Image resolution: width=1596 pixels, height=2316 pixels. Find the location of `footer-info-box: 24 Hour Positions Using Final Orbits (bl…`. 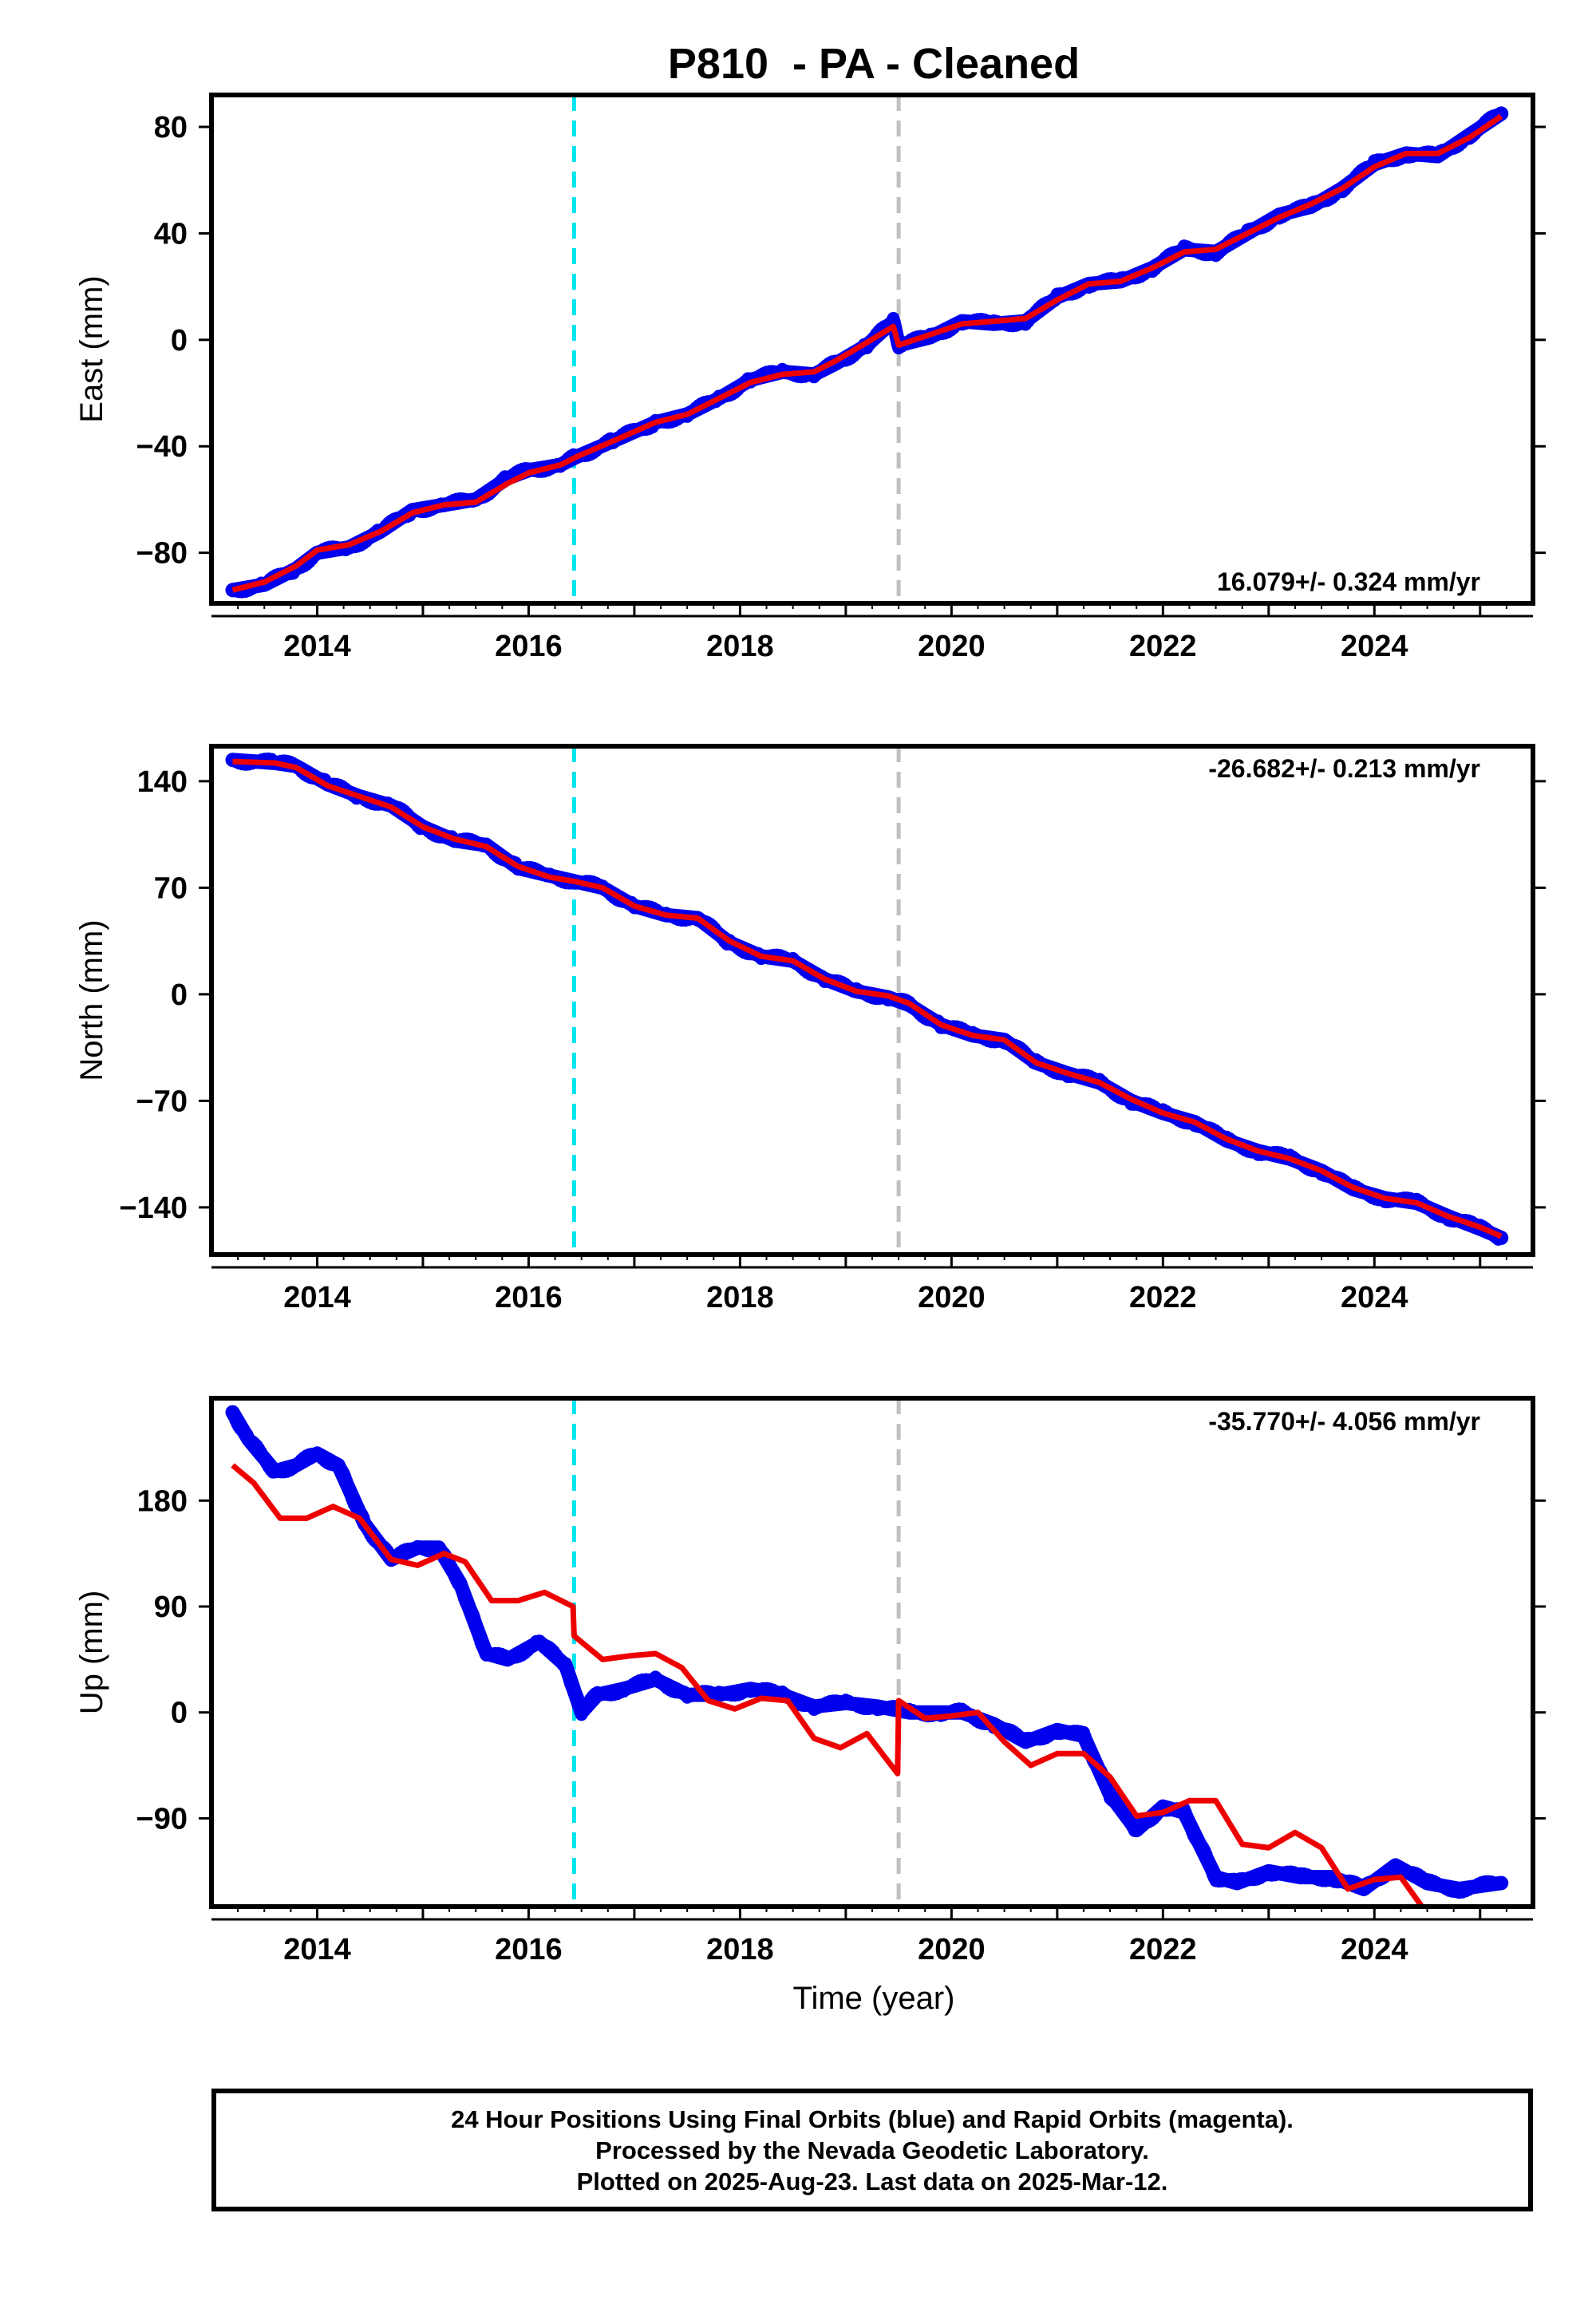

footer-info-box: 24 Hour Positions Using Final Orbits (bl… is located at coordinates (872, 2150).